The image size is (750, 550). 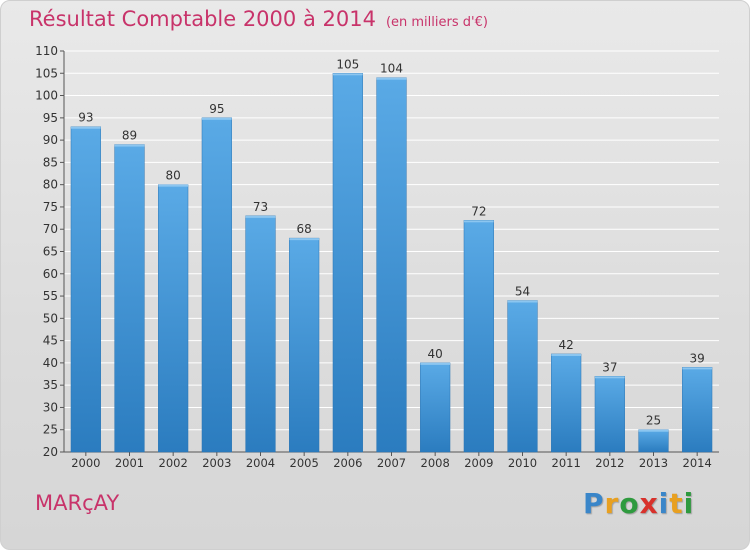 What do you see at coordinates (46, 96) in the screenshot?
I see `y-tick-label: 100` at bounding box center [46, 96].